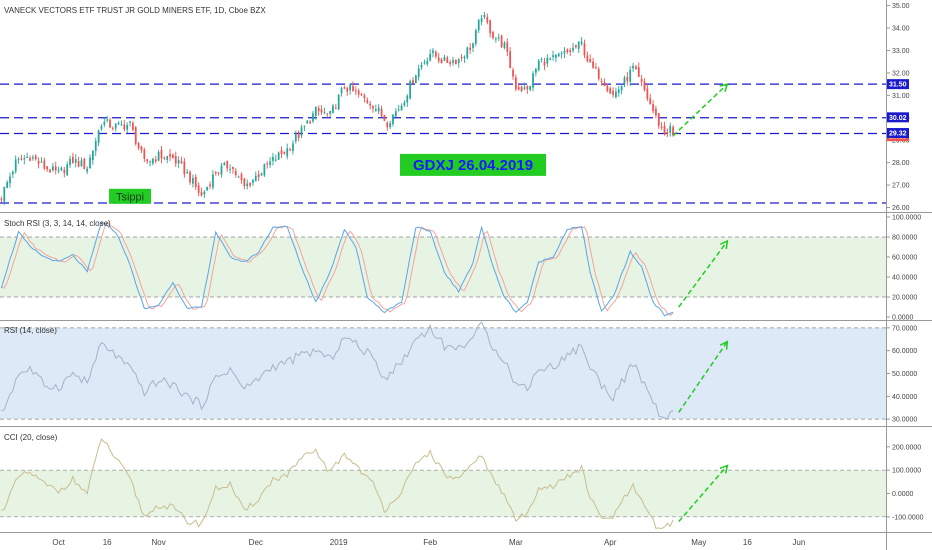 Image resolution: width=932 pixels, height=550 pixels. Describe the element at coordinates (898, 118) in the screenshot. I see `price-tag-label: 30.02` at that location.